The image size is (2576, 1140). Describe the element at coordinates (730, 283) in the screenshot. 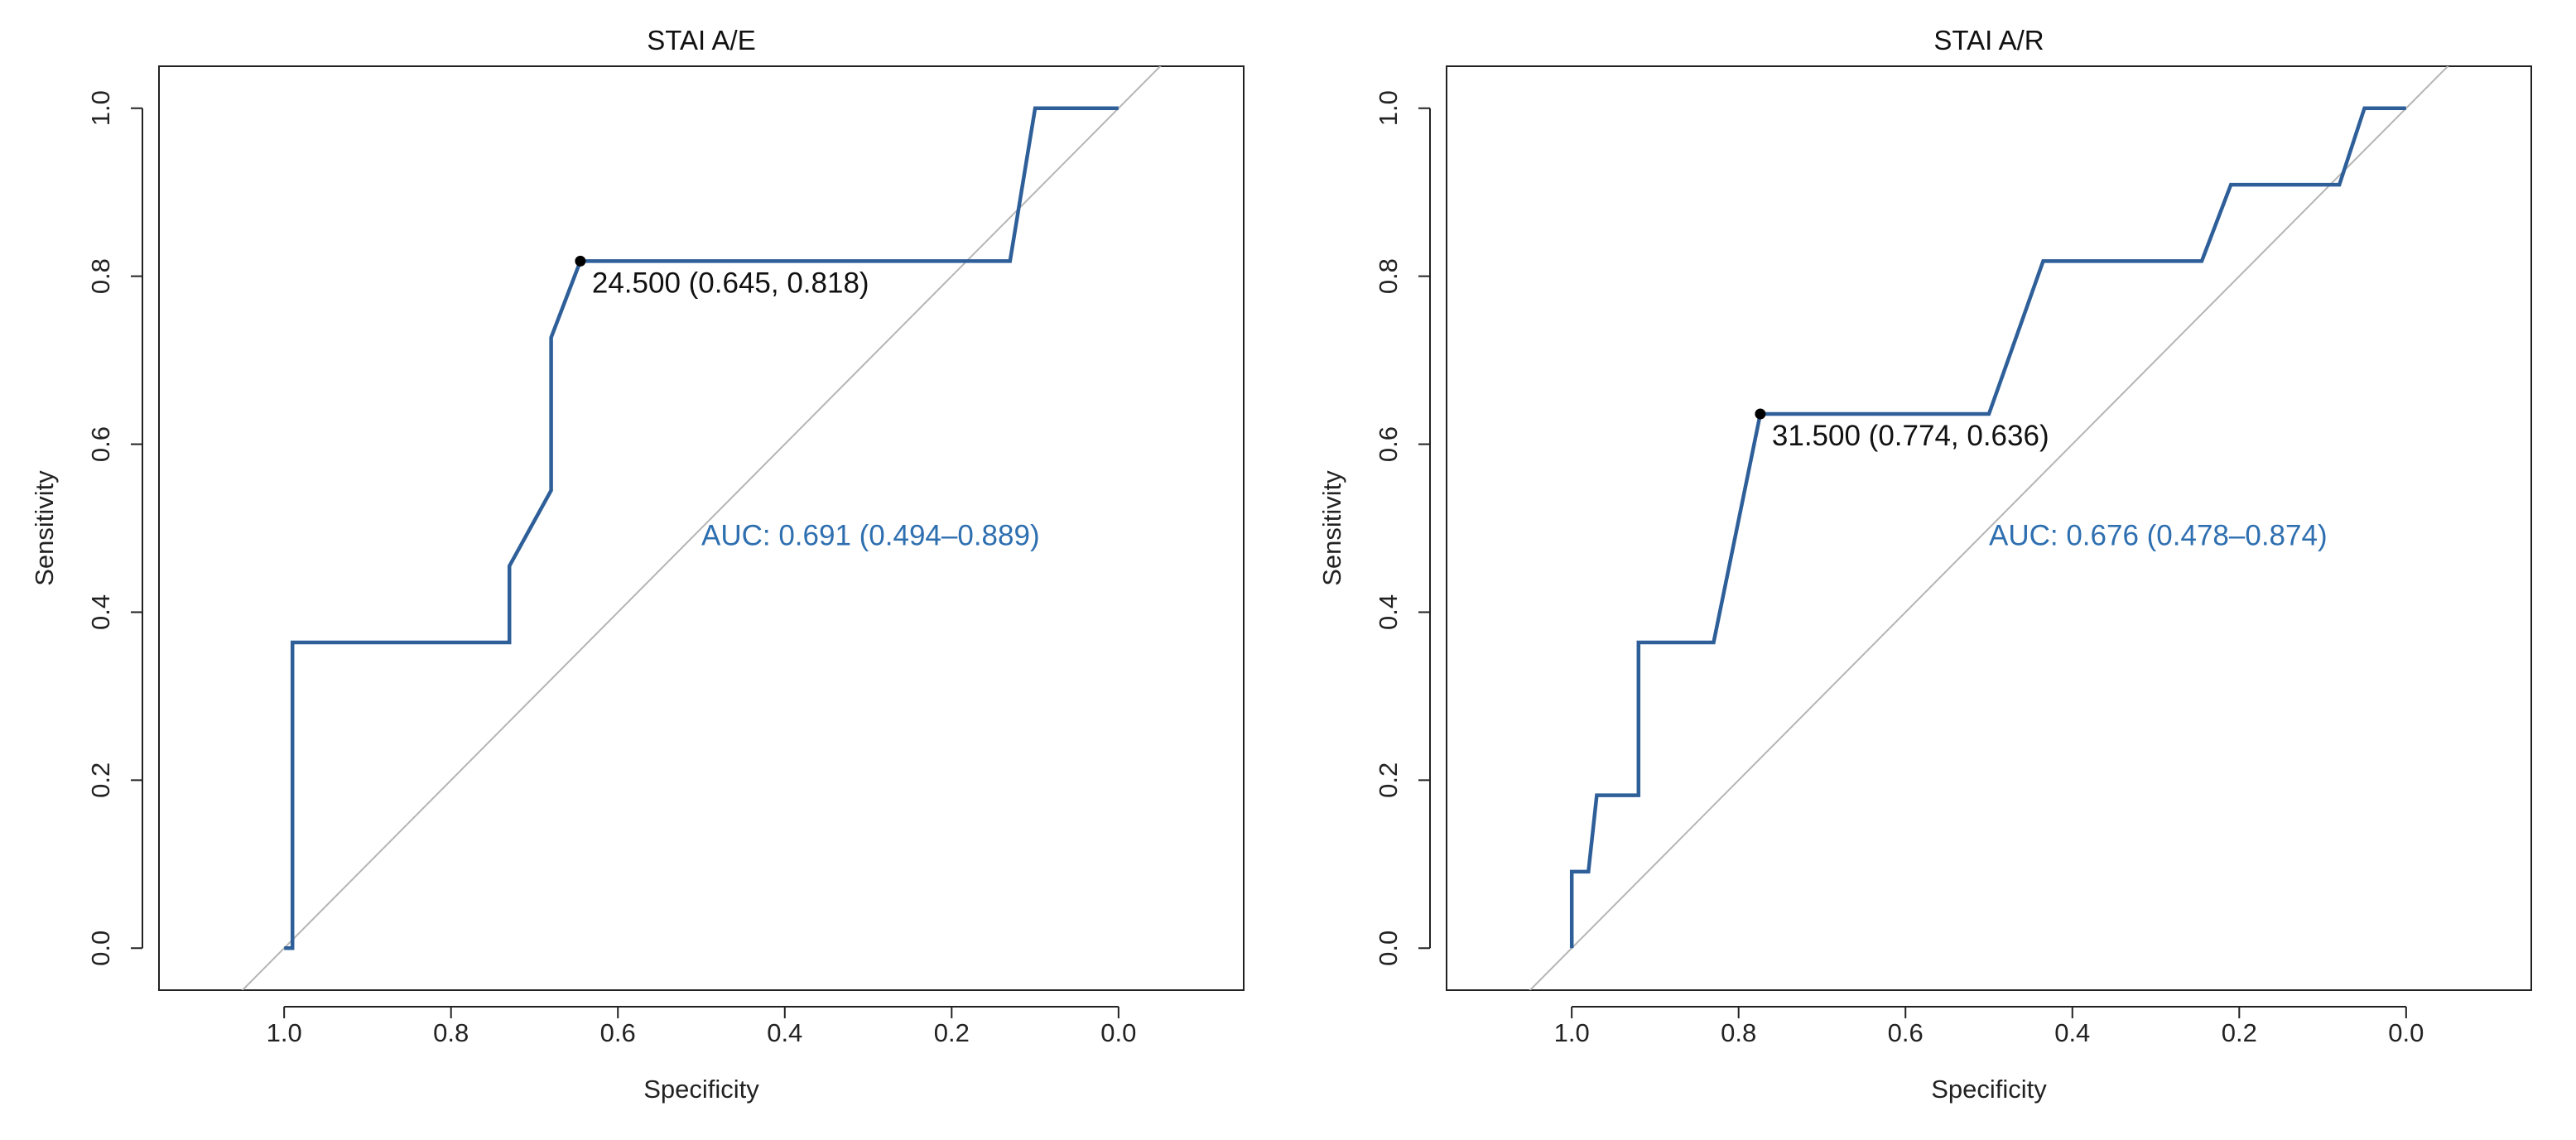

I see `threshold-label: 24.500 (0.645, 0.818)` at that location.